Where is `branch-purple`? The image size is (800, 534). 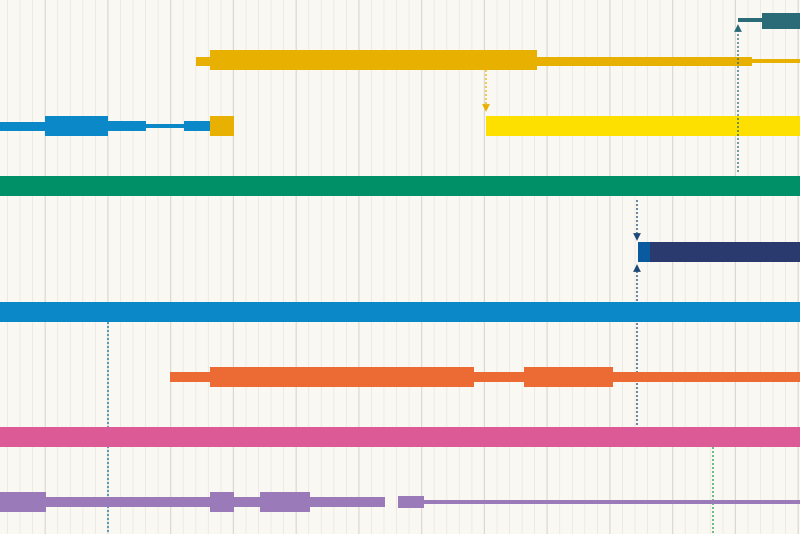 branch-purple is located at coordinates (400, 502).